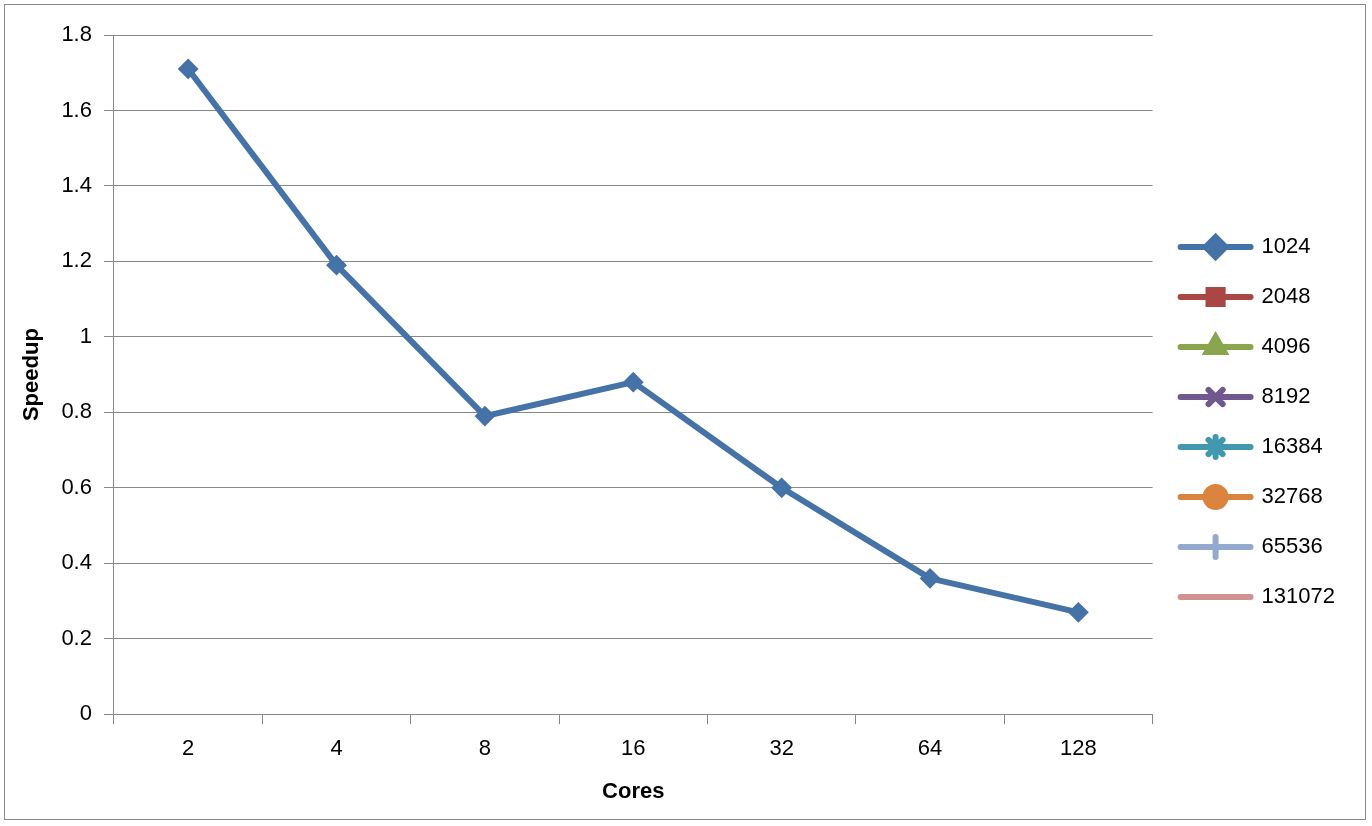 The height and width of the screenshot is (826, 1372). I want to click on y-tick-label: 0.8, so click(76, 411).